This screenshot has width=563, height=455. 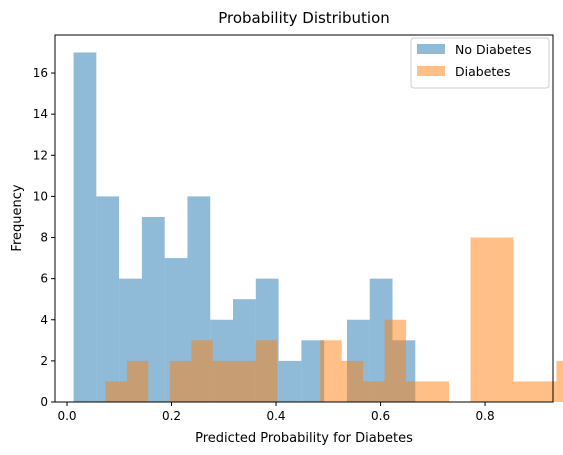 I want to click on legend-label-no-diabetes: No Diabetes, so click(x=493, y=49).